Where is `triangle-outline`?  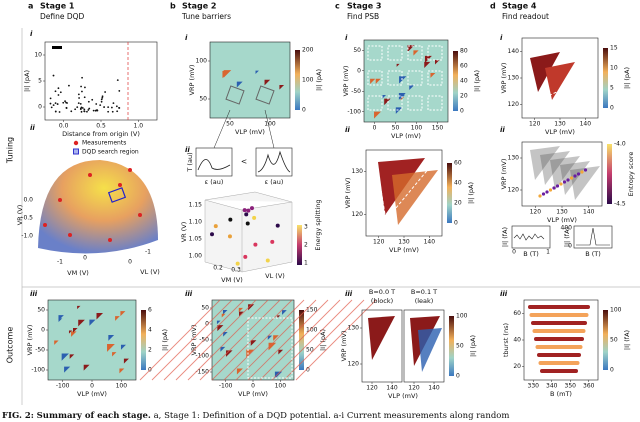
triangle-outline is located at coordinates (408, 188).